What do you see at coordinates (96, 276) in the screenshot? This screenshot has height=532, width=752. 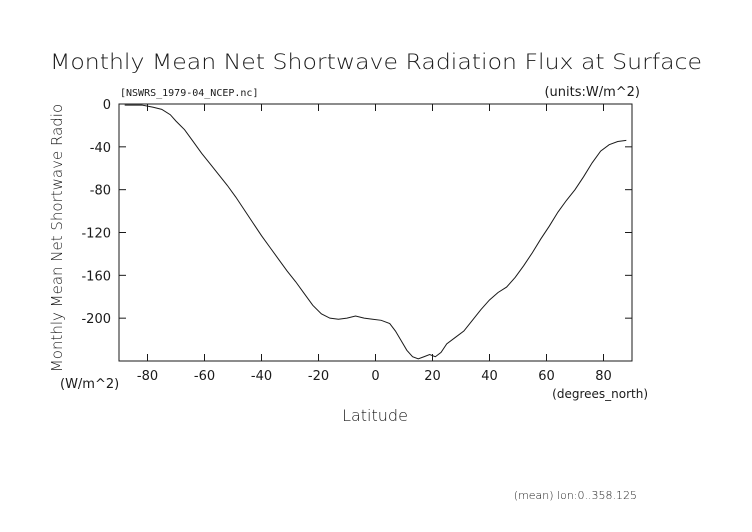 I see `y-tick-label: -160` at bounding box center [96, 276].